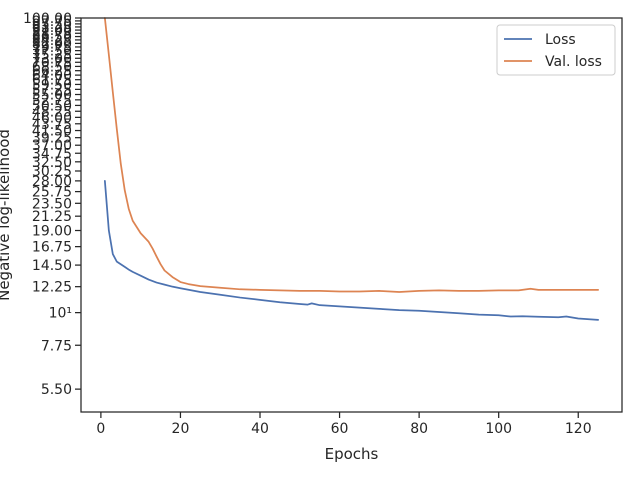  What do you see at coordinates (52, 72) in the screenshot?
I see `y-tick-label: 66.25` at bounding box center [52, 72].